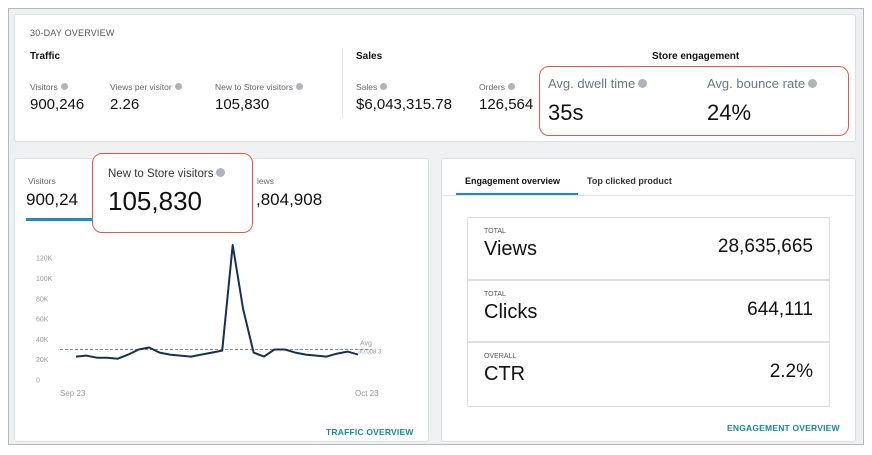 This screenshot has width=872, height=455. What do you see at coordinates (125, 104) in the screenshot?
I see `views-per-visitor-value: 2.26` at bounding box center [125, 104].